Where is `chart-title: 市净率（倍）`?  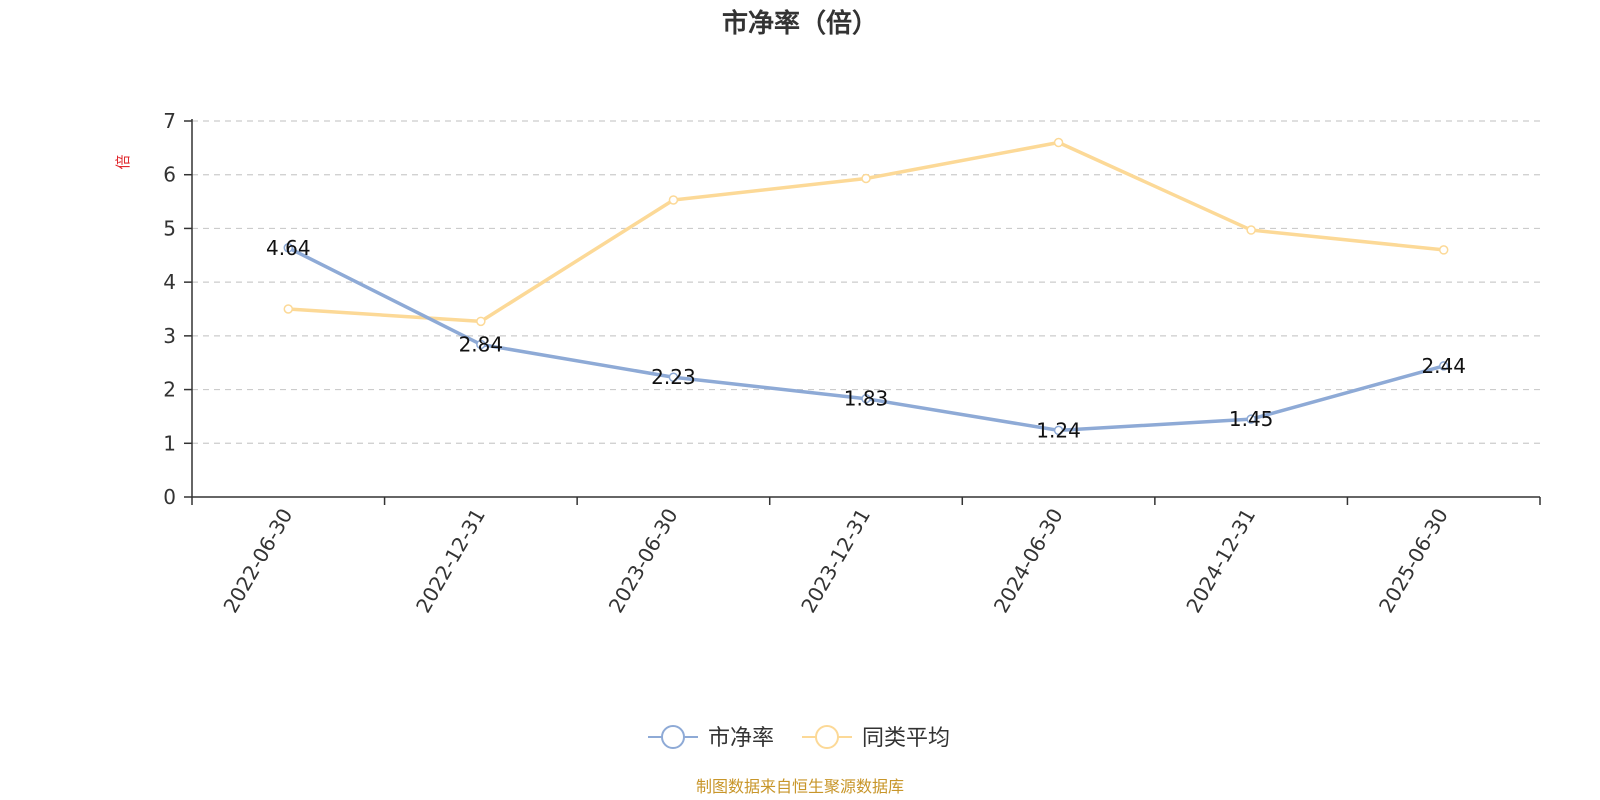 chart-title: 市净率（倍） is located at coordinates (800, 23).